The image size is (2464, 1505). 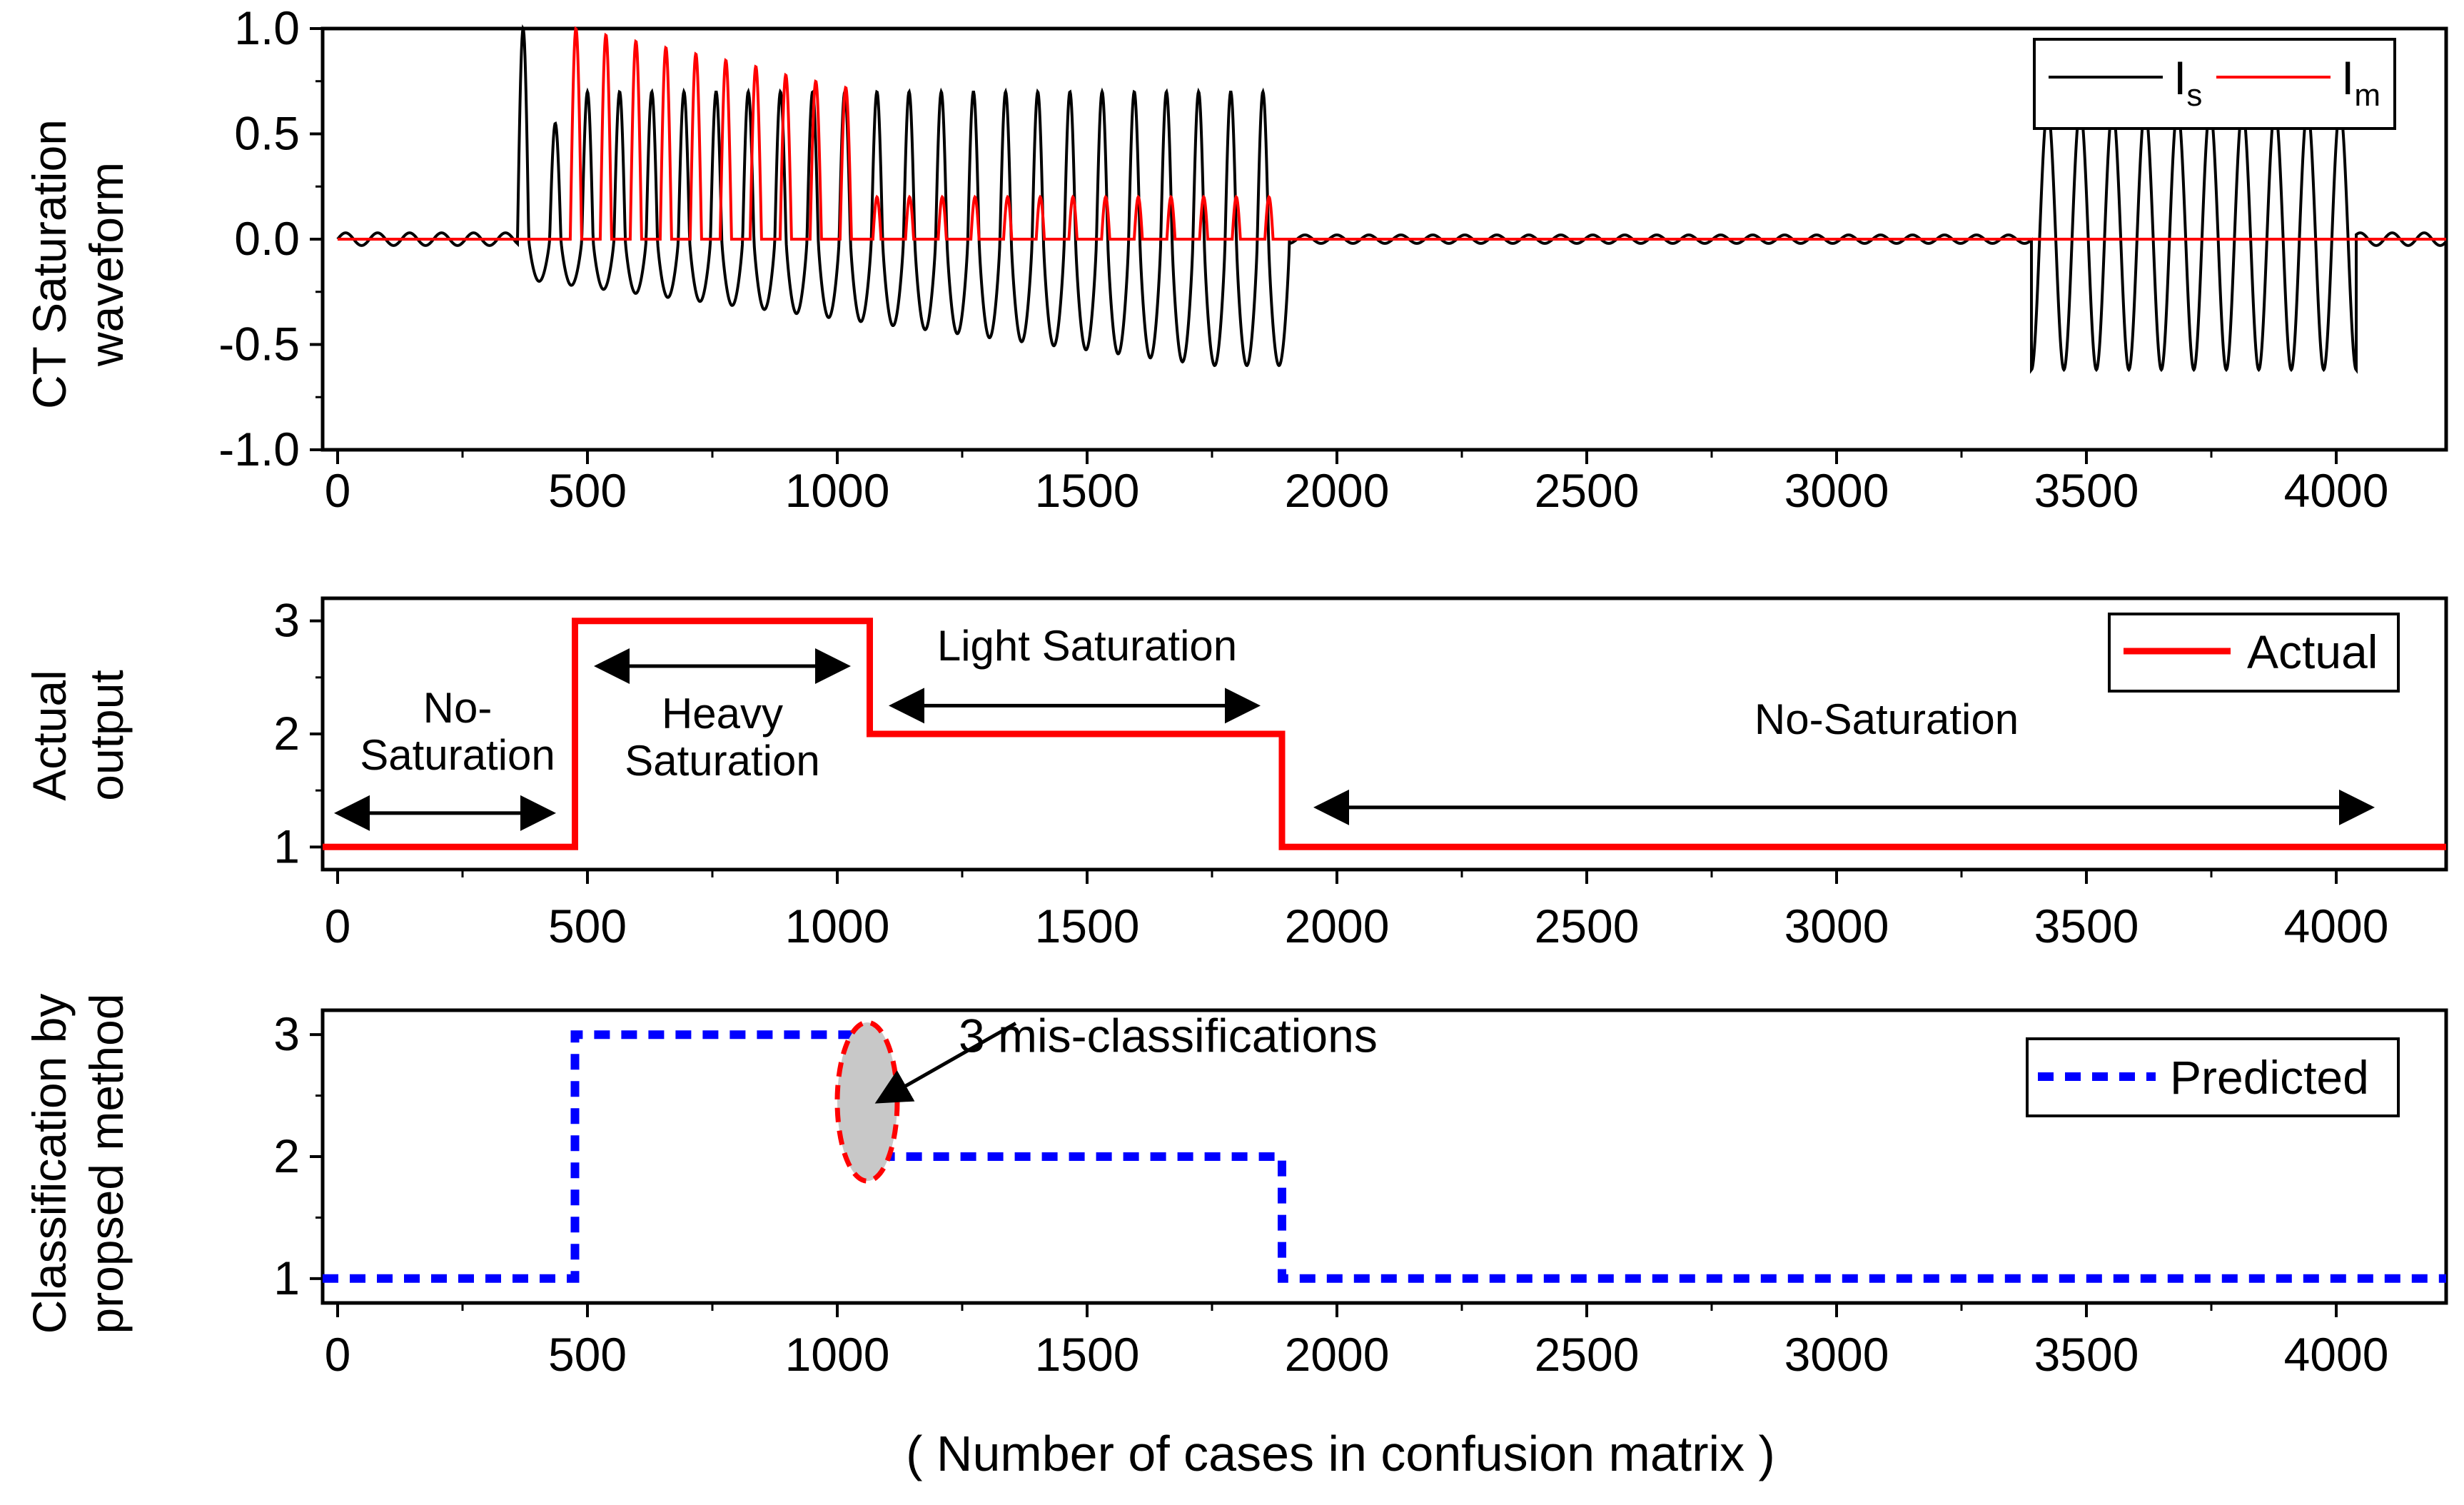 I want to click on y-axis-title-line-2: propsed method, so click(x=106, y=1164).